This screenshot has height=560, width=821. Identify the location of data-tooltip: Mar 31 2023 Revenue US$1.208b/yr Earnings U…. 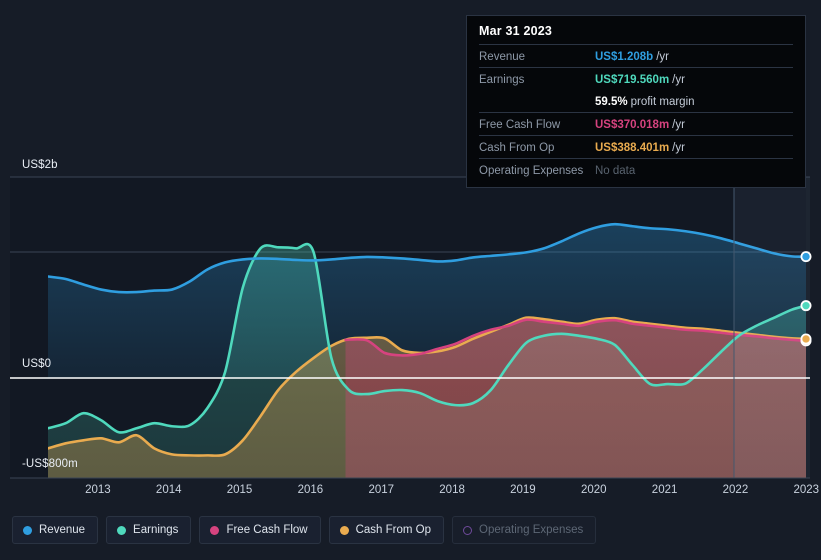
(636, 101).